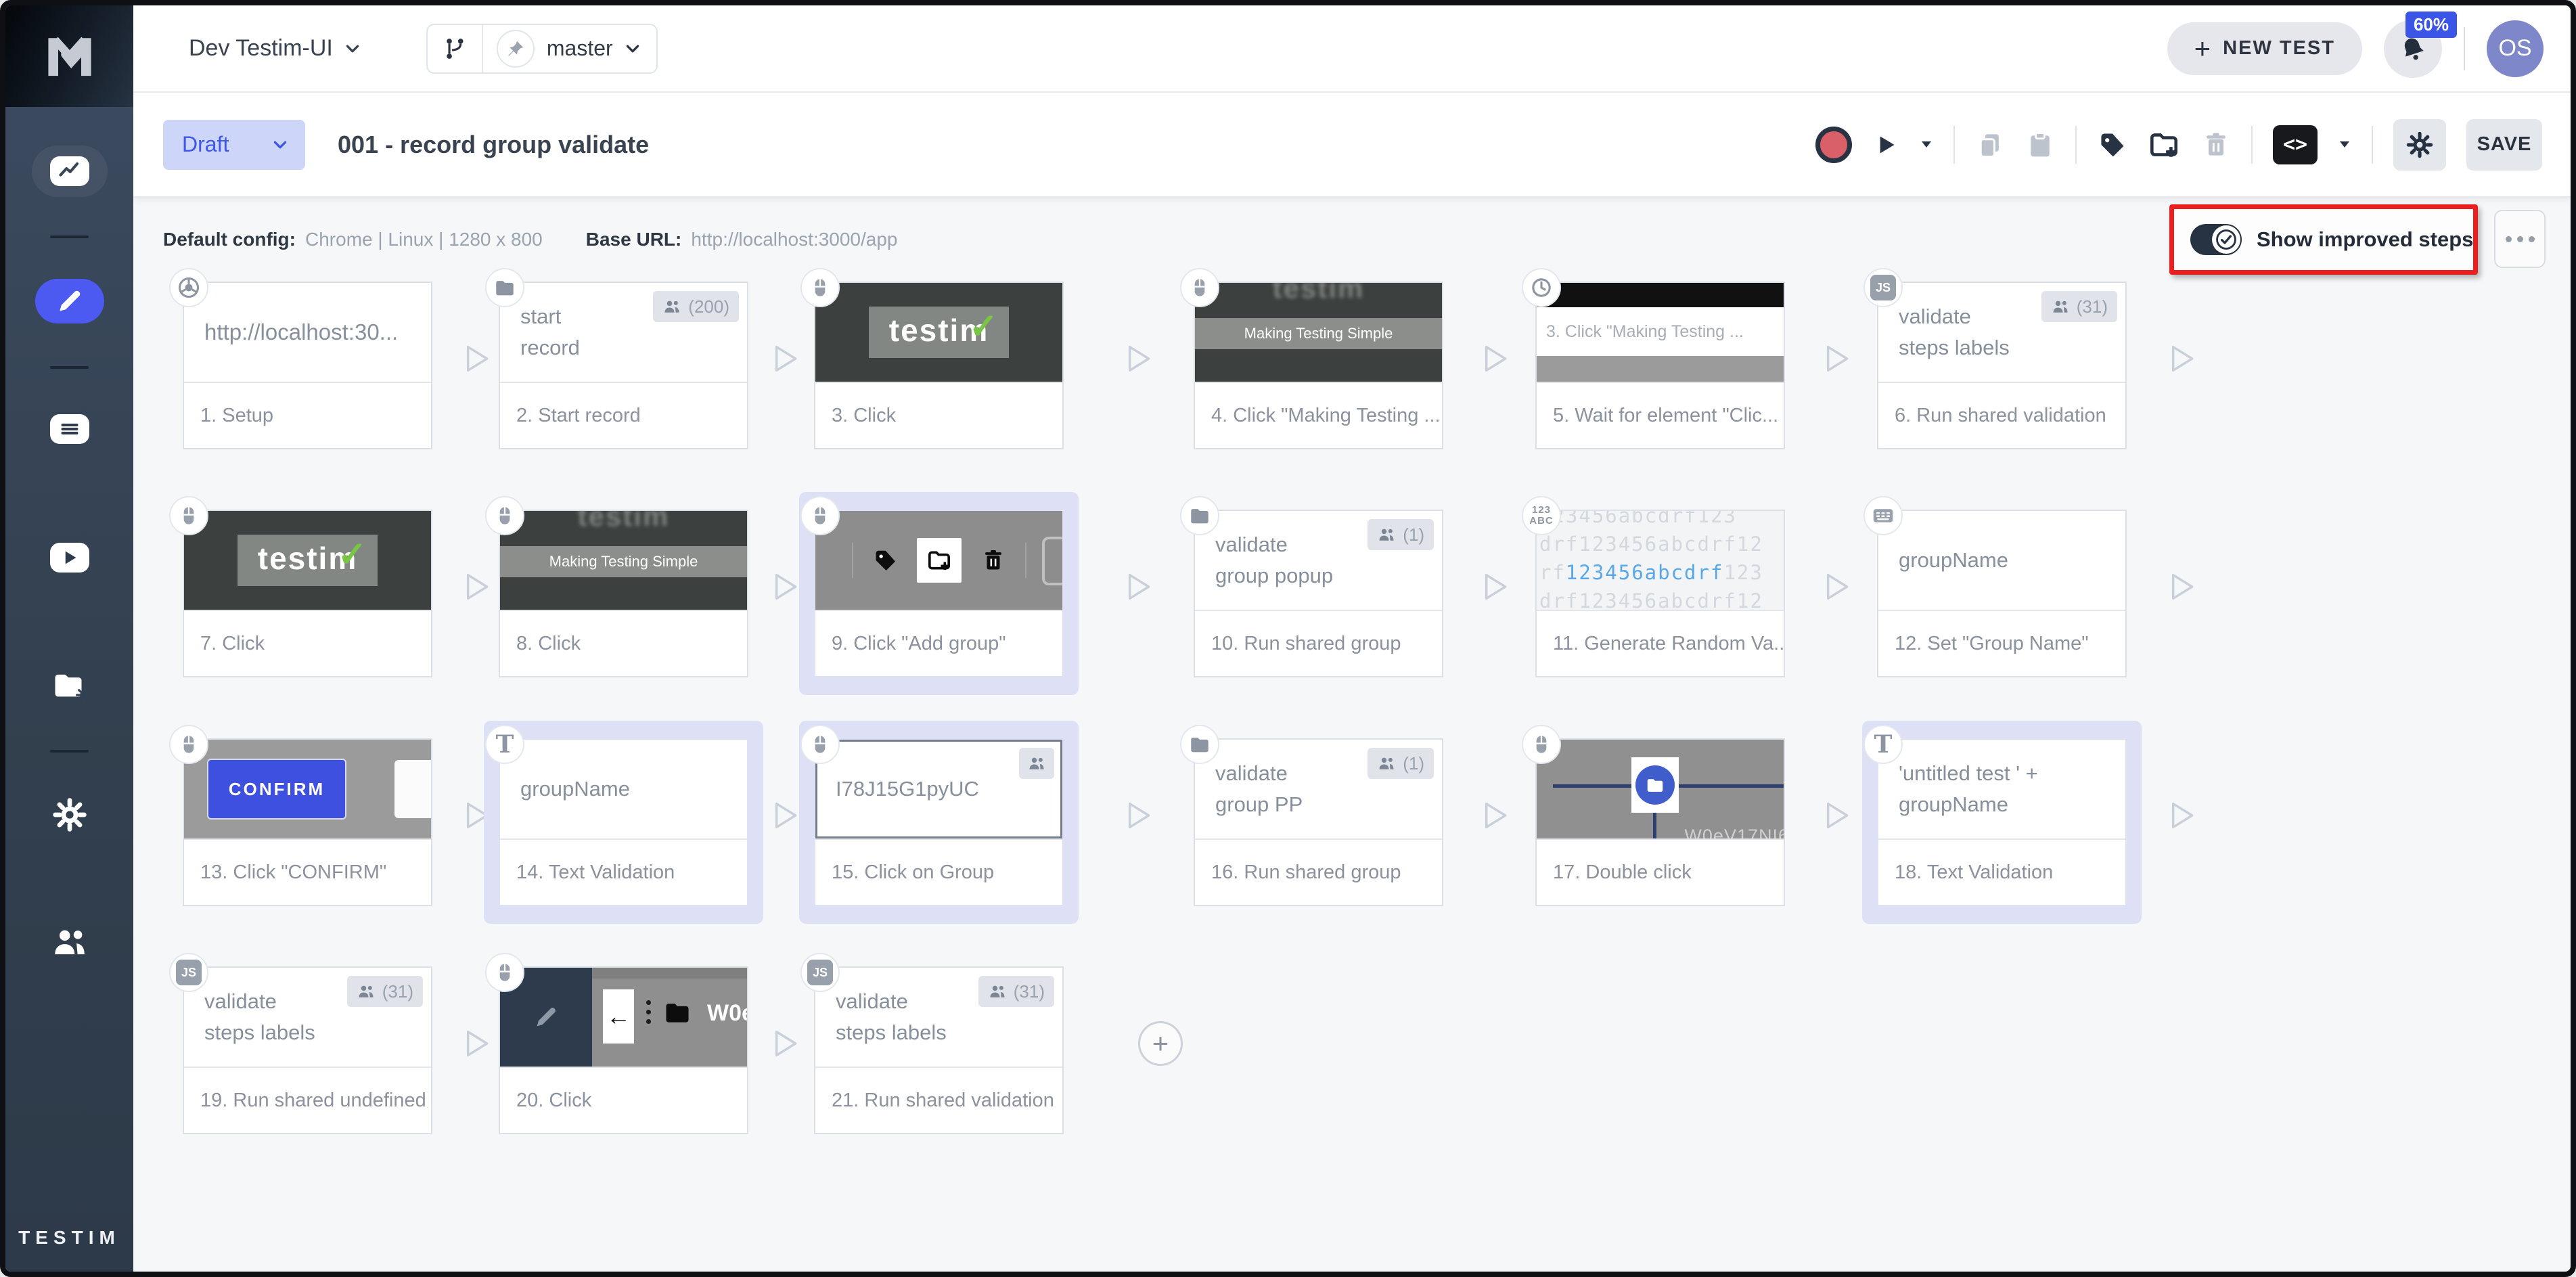 This screenshot has width=2576, height=1277. I want to click on base-url-value: http://localhost:3000/app, so click(794, 239).